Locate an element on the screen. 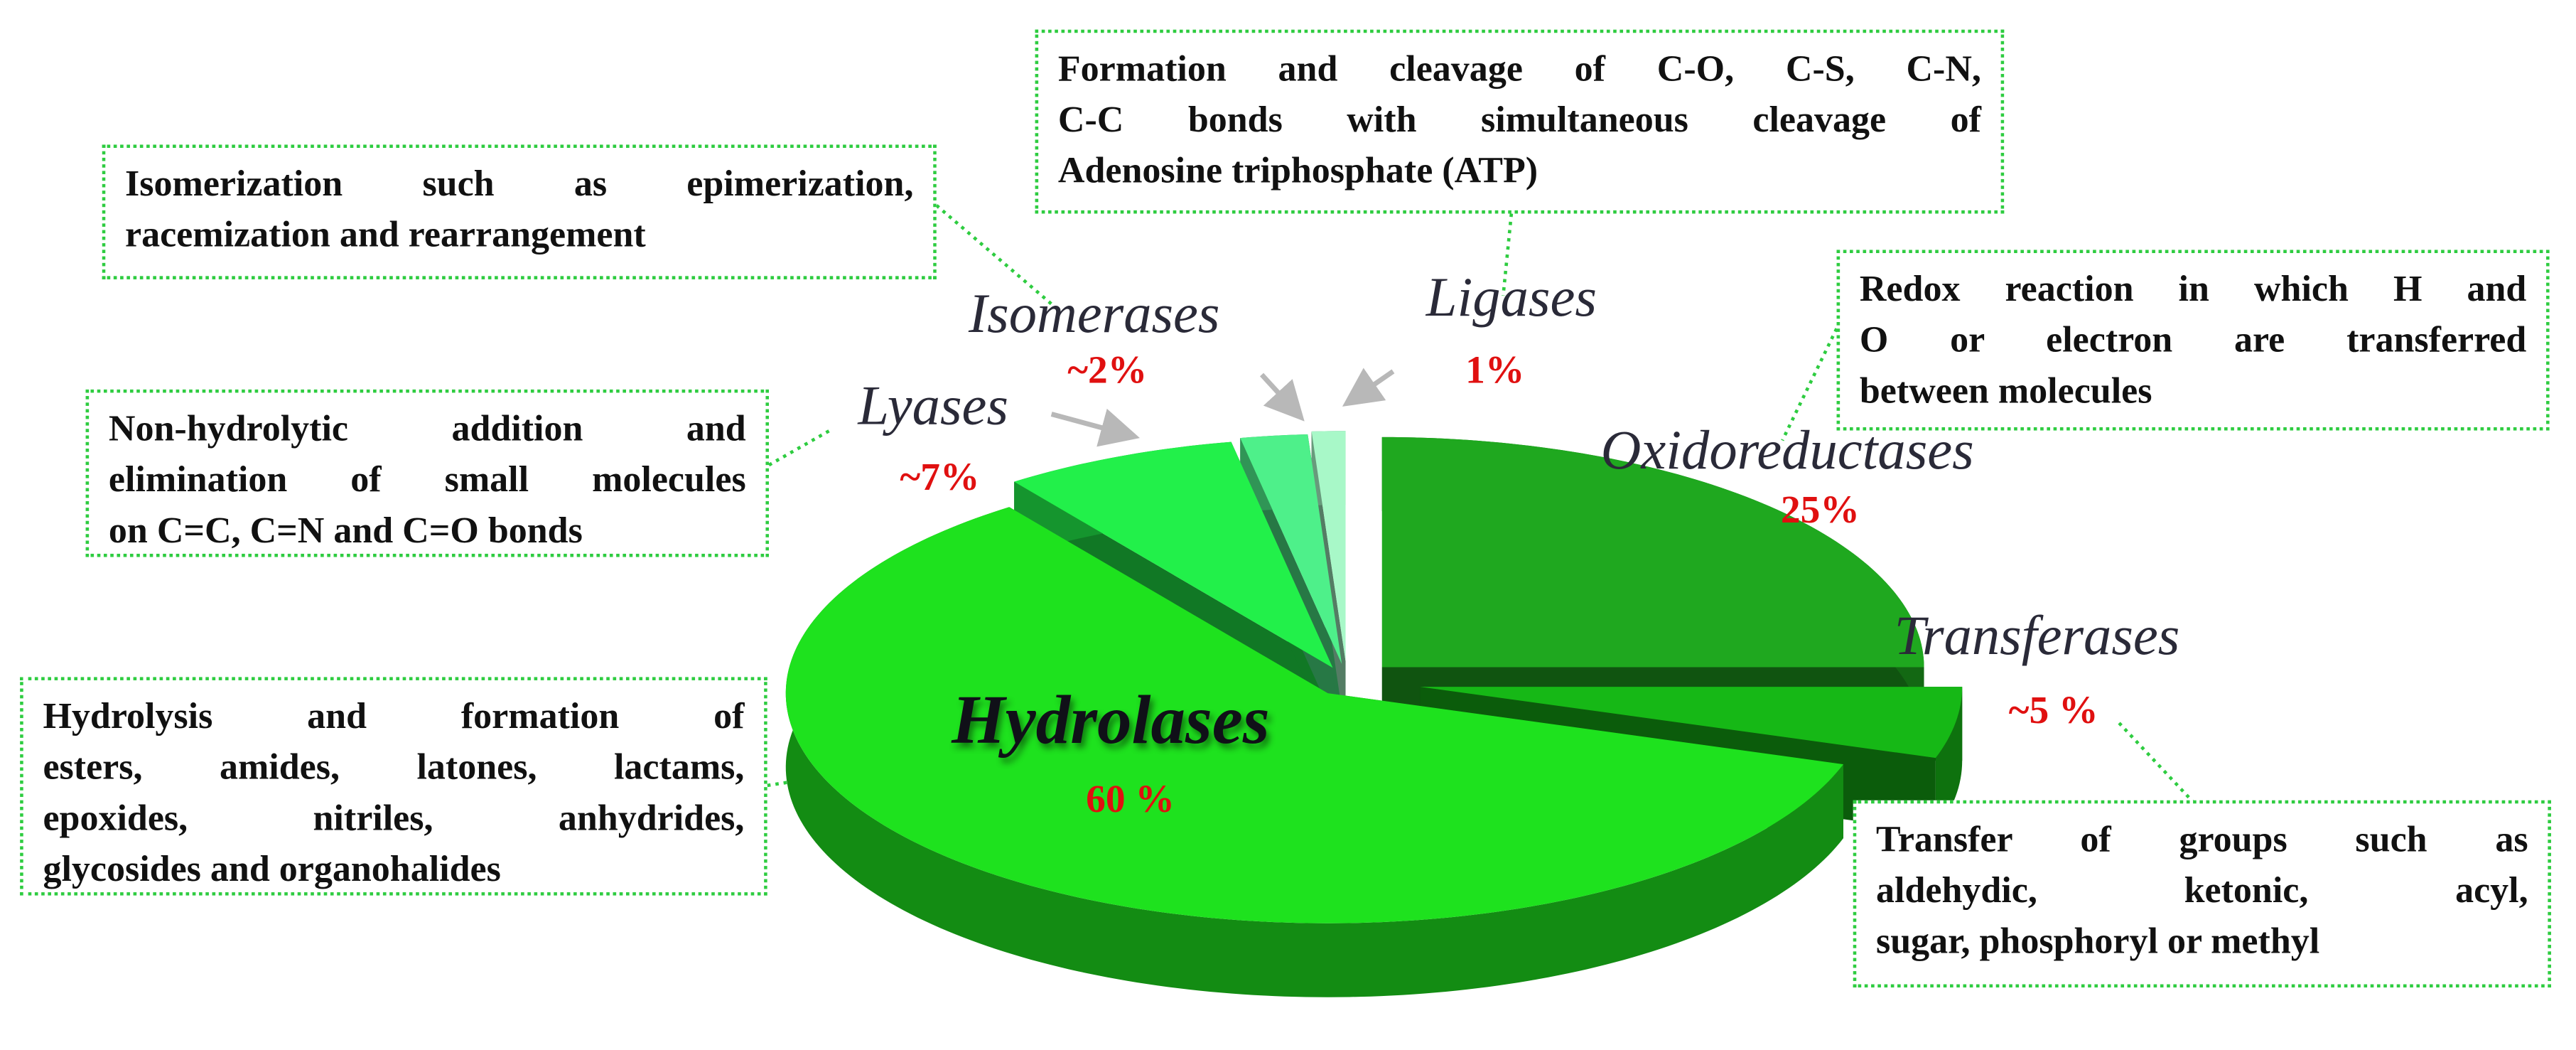 This screenshot has width=2576, height=1050. category-label: Transferases is located at coordinates (2037, 635).